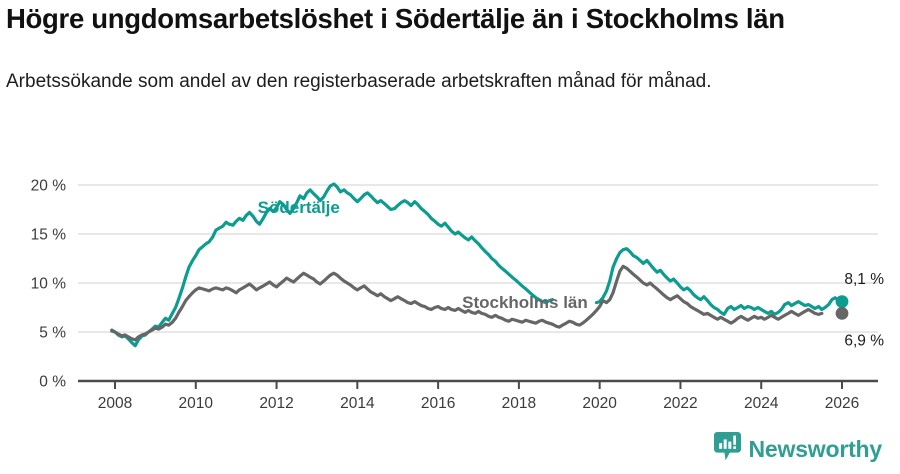  I want to click on x-axis-tick-label: 2018, so click(519, 403).